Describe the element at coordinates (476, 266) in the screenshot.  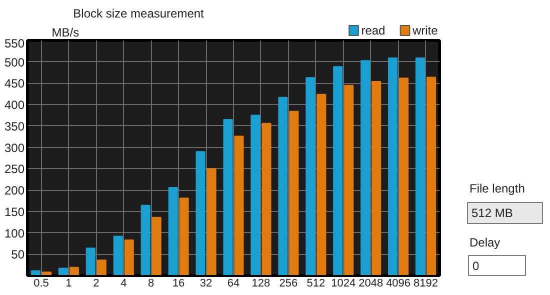
I see `text: 0` at that location.